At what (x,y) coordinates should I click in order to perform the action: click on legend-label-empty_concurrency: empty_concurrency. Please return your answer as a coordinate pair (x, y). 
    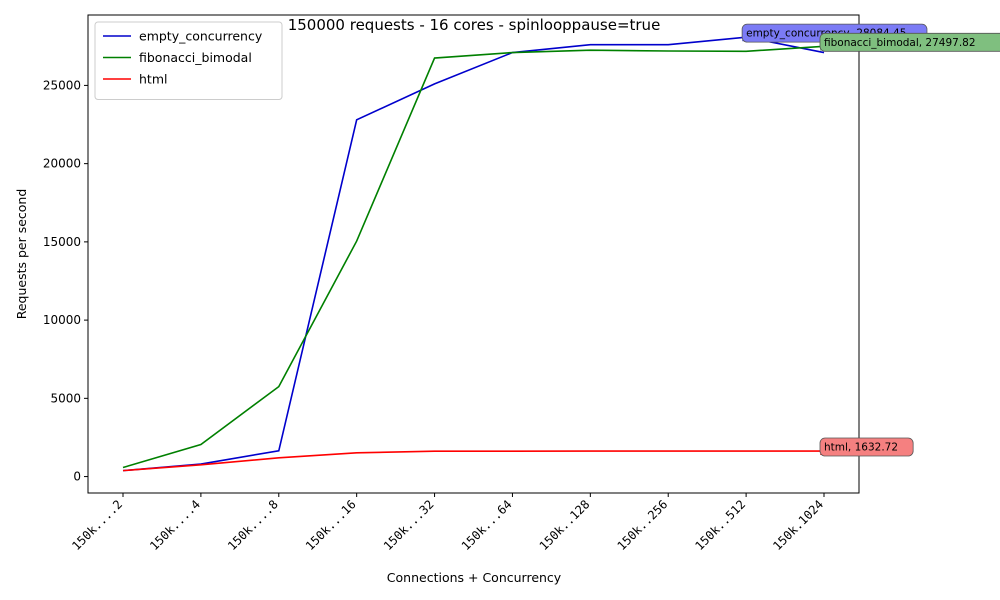
    Looking at the image, I should click on (201, 36).